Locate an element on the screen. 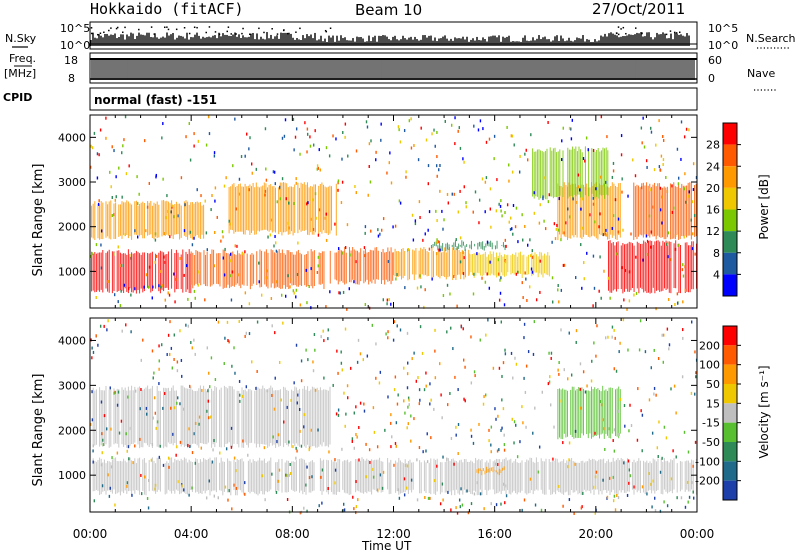 The image size is (800, 554). nave-label: Nave is located at coordinates (761, 73).